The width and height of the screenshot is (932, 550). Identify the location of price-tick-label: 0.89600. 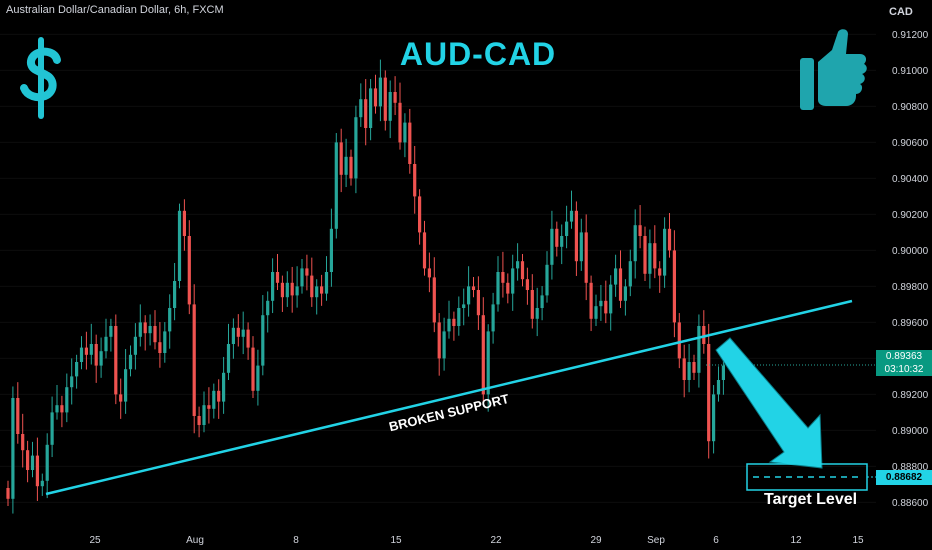
(910, 323).